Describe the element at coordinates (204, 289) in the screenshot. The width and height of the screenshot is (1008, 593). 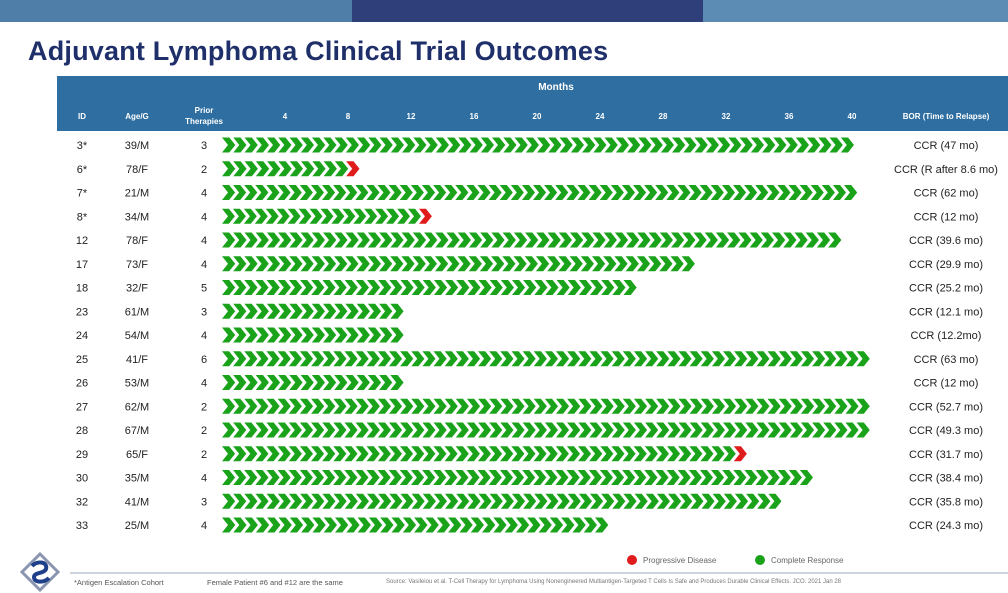
I see `row-prior-therapies: 5` at that location.